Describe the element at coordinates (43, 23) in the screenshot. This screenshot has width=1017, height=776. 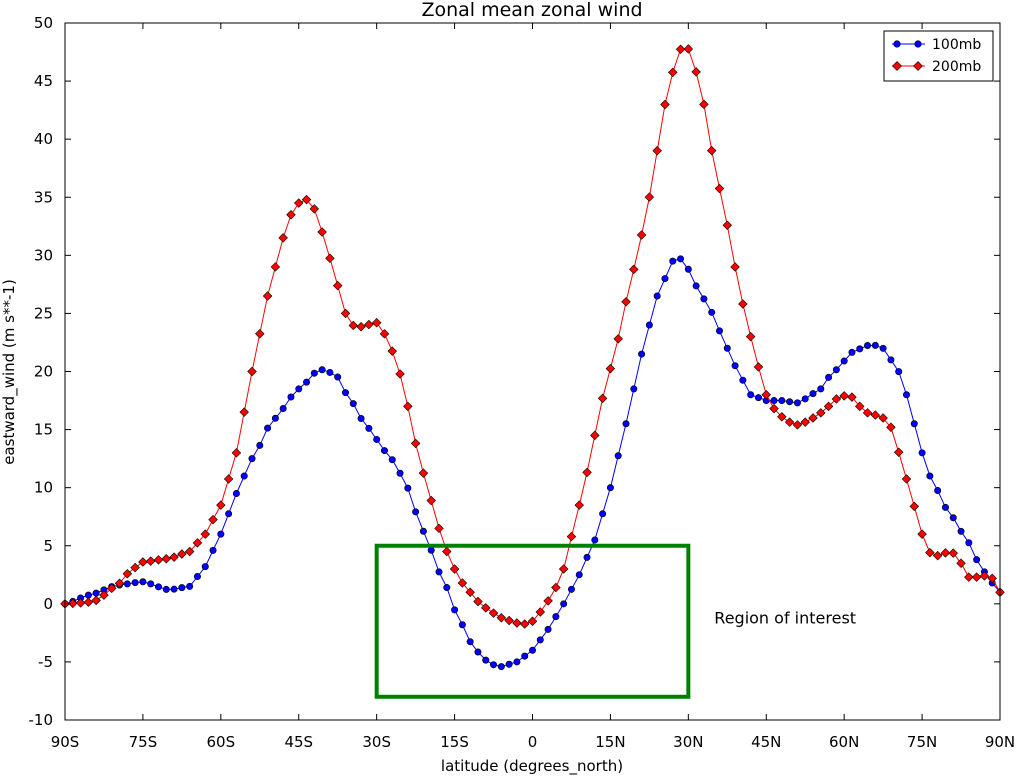
I see `y-tick-label: 50` at that location.